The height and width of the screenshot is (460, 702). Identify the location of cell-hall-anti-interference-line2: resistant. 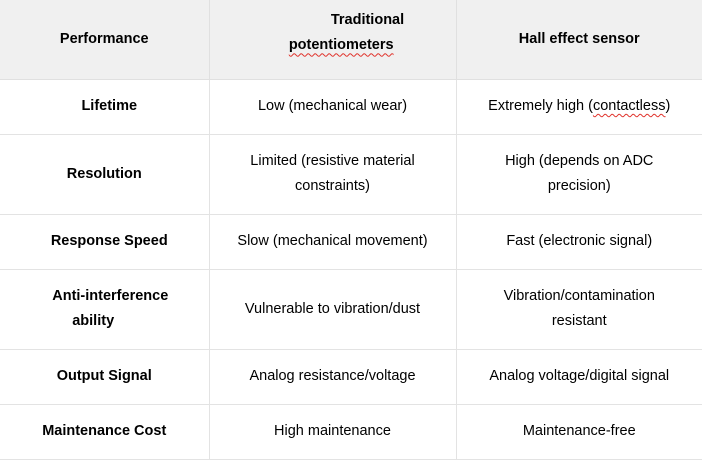
(579, 321).